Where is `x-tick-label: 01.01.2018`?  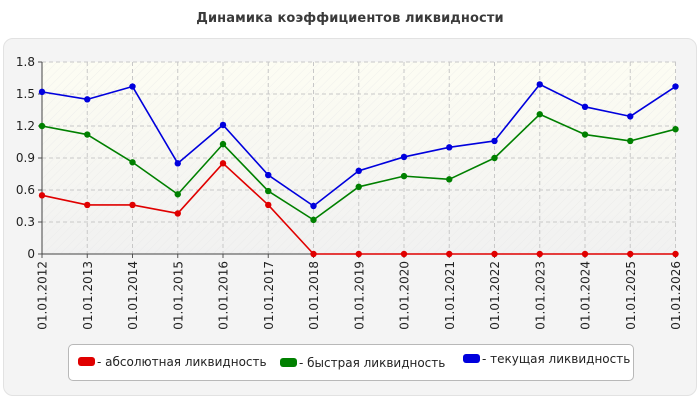
x-tick-label: 01.01.2018 is located at coordinates (314, 295).